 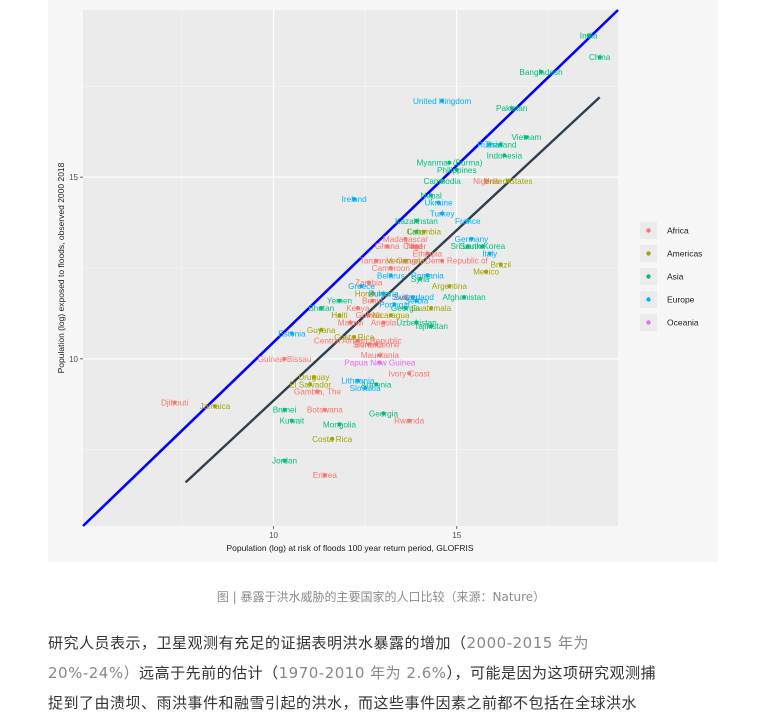 What do you see at coordinates (468, 221) in the screenshot?
I see `data-point: France` at bounding box center [468, 221].